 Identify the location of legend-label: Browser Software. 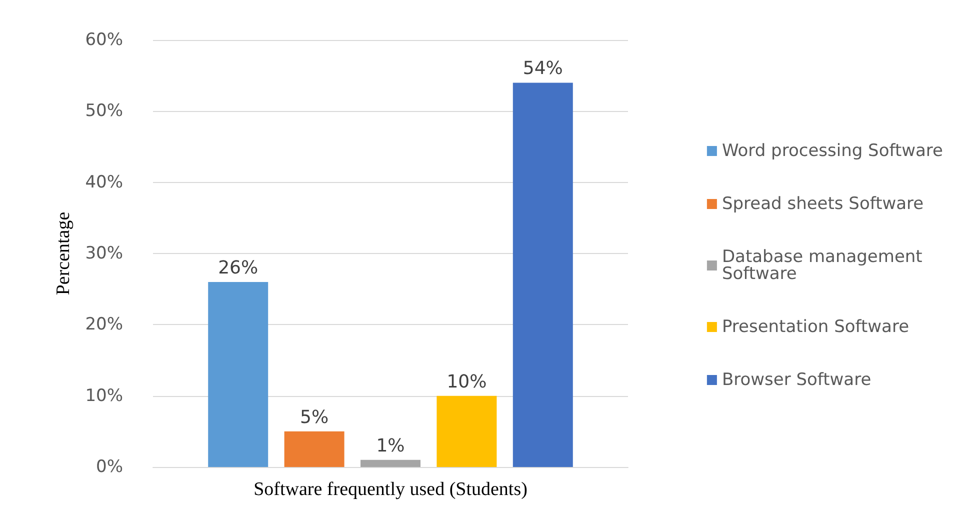
(797, 380).